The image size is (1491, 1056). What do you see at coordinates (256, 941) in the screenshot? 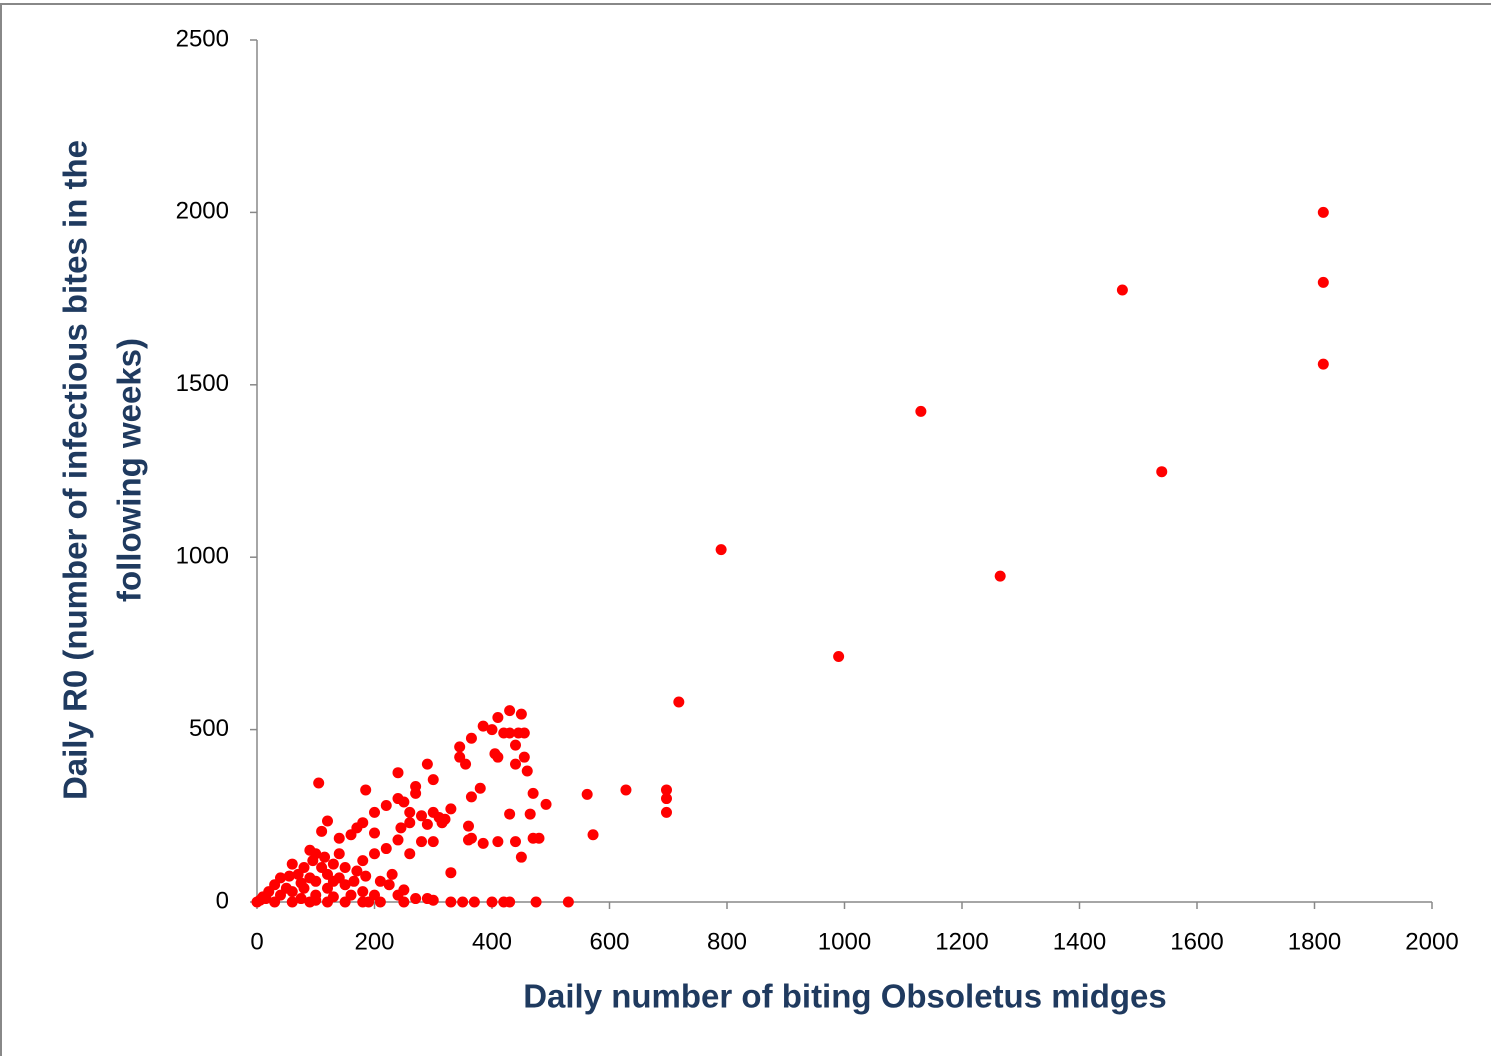
I see `x-tick-label: 0` at bounding box center [256, 941].